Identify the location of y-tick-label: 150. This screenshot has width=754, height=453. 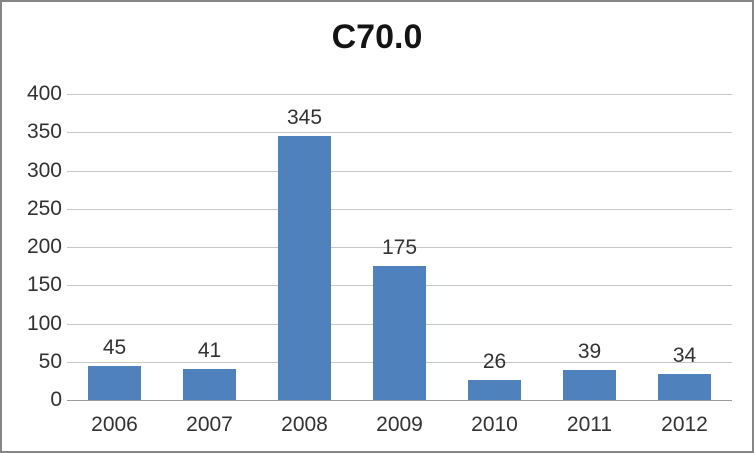
(44, 285).